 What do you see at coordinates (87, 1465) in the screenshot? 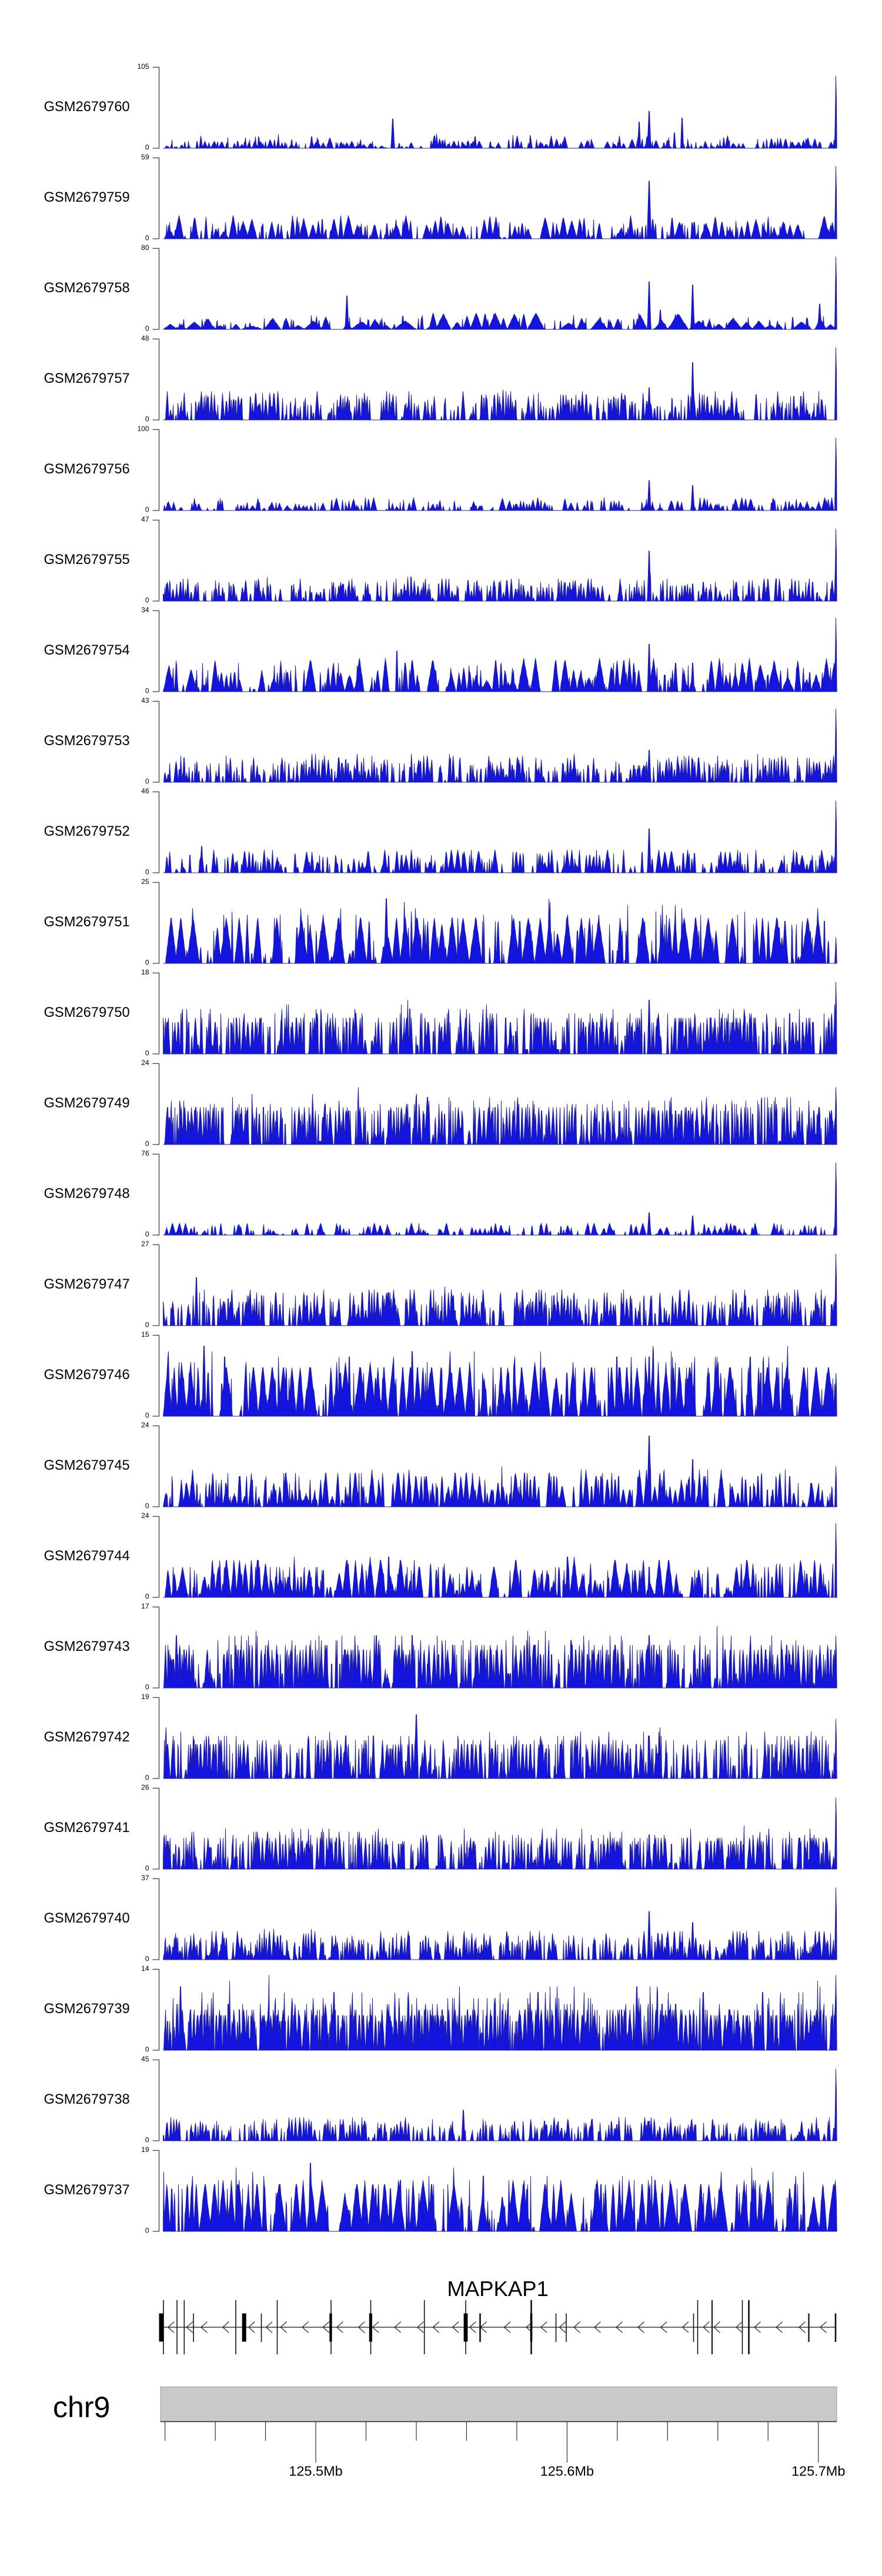
I see `svg-text: GSM2679745` at bounding box center [87, 1465].